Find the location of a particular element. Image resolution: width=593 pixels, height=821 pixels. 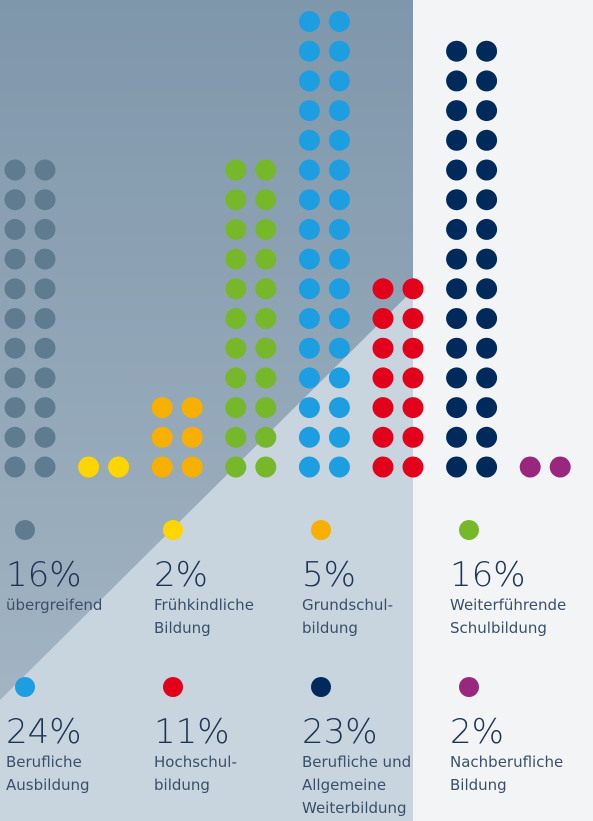

category-label: bildung is located at coordinates (330, 628).